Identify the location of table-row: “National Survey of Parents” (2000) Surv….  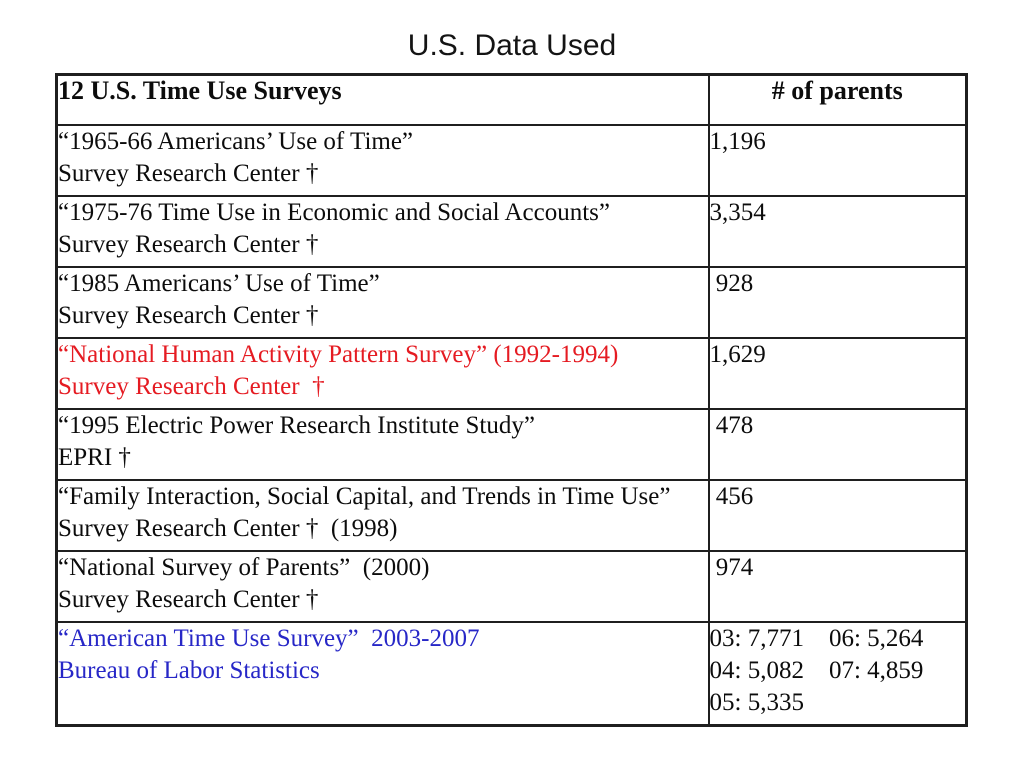
(511, 586).